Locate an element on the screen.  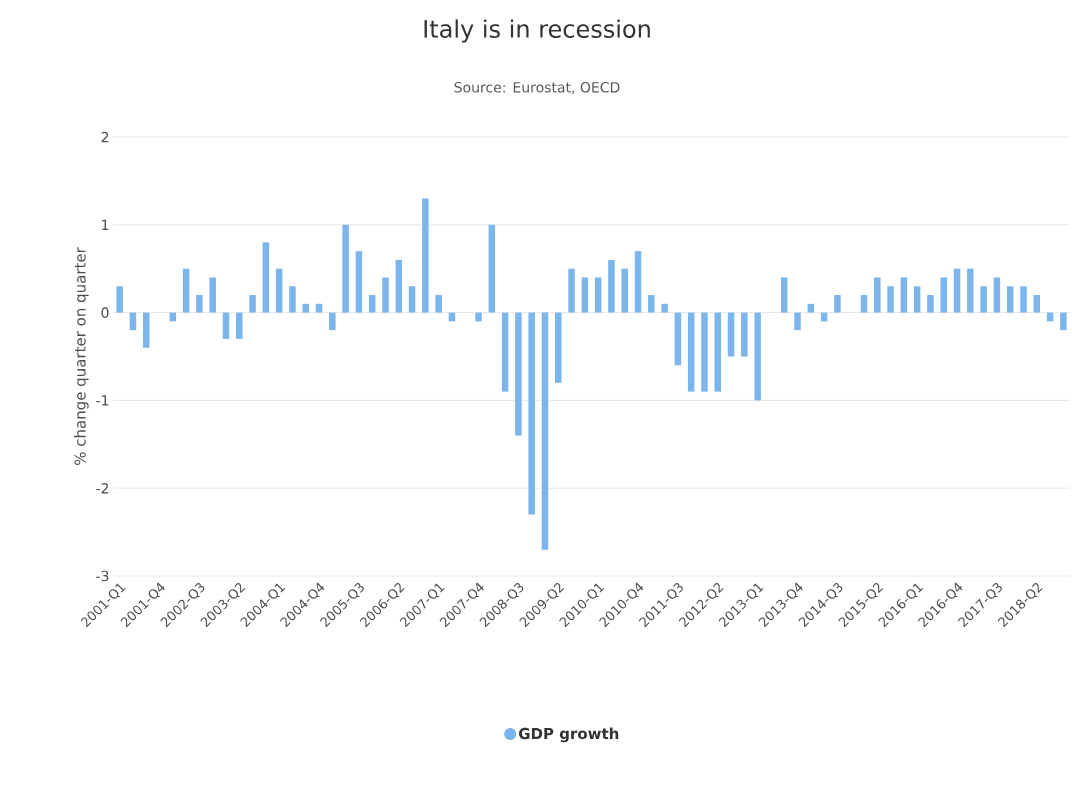
y-tick-label: -1 is located at coordinates (102, 400).